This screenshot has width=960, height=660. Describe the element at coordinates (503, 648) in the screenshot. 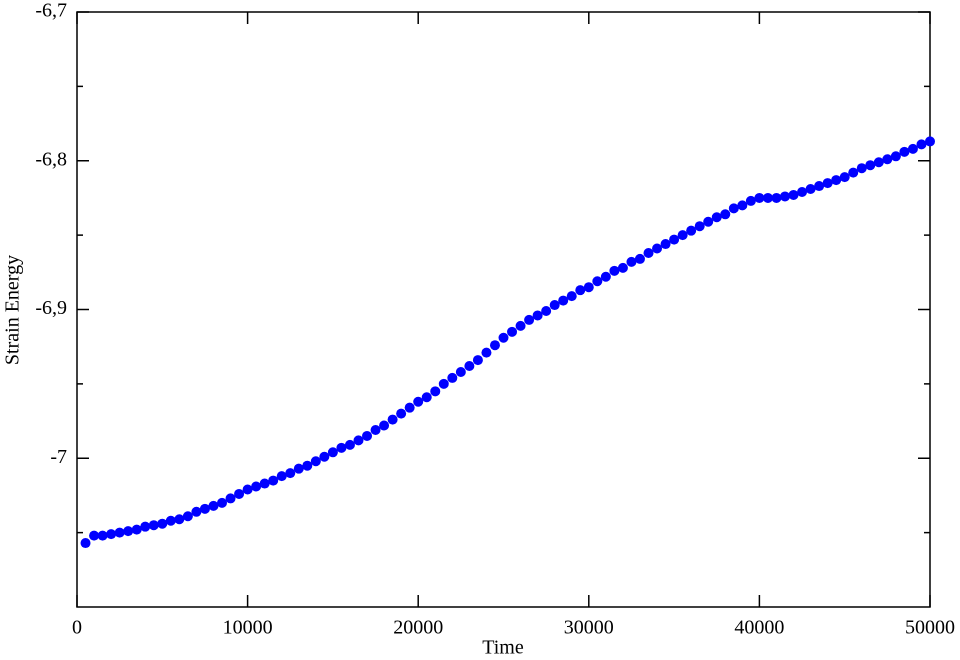

I see `x-axis-label: Time` at that location.